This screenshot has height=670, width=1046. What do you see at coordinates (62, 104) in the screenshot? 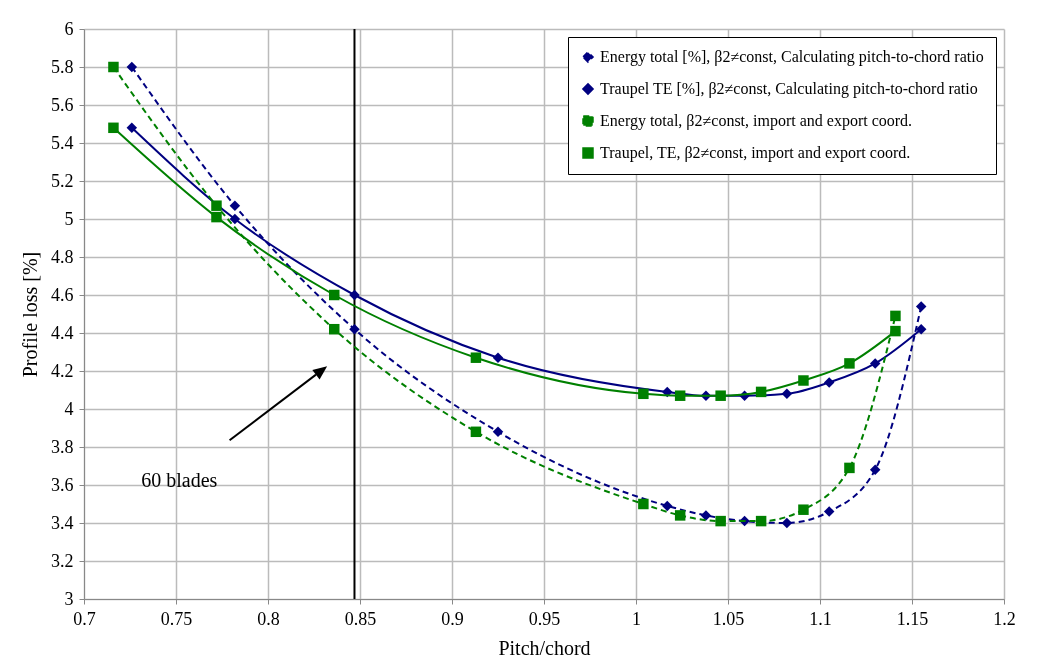
I see `y-tick-label: 5.6` at bounding box center [62, 104].